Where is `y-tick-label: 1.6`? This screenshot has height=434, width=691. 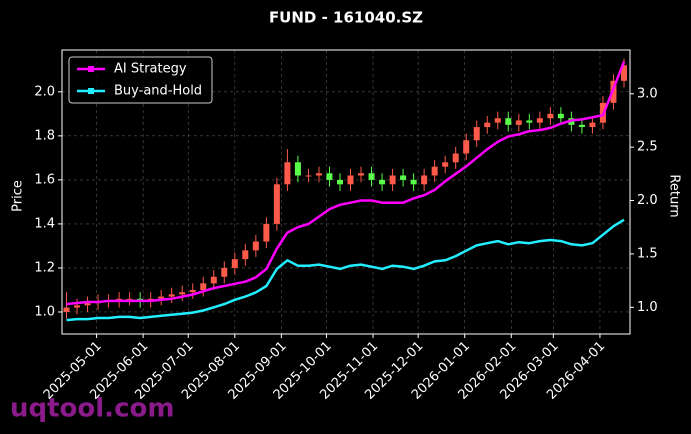 y-tick-label: 1.6 is located at coordinates (44, 179).